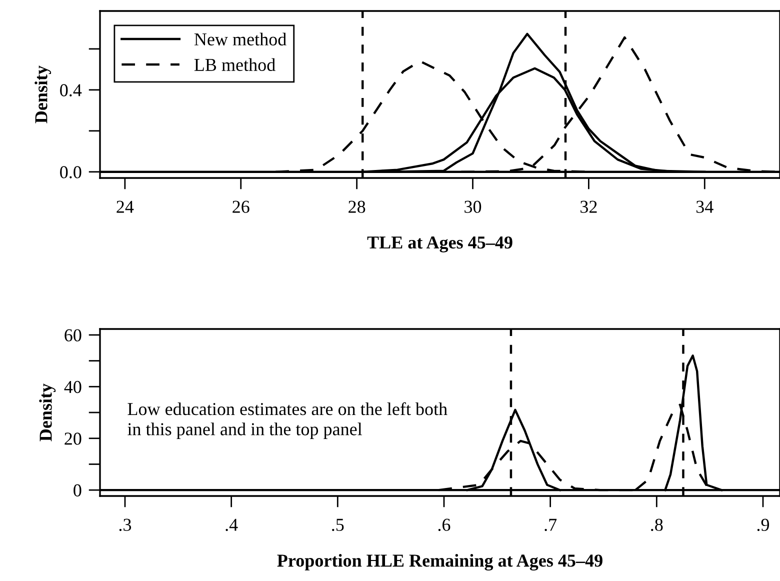 Image resolution: width=780 pixels, height=581 pixels. What do you see at coordinates (444, 525) in the screenshot?
I see `x-tick-label: .6` at bounding box center [444, 525].